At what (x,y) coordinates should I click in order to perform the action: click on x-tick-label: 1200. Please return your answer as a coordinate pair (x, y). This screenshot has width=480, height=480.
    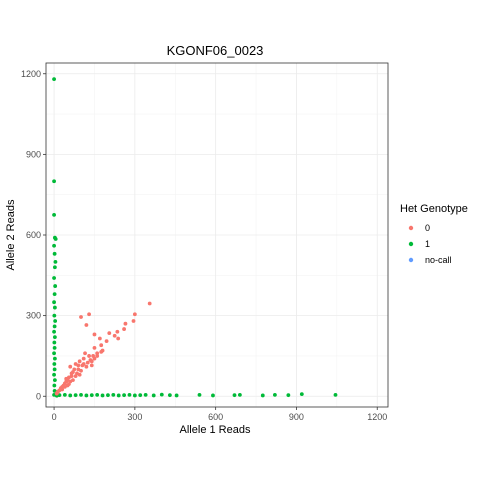
    Looking at the image, I should click on (377, 417).